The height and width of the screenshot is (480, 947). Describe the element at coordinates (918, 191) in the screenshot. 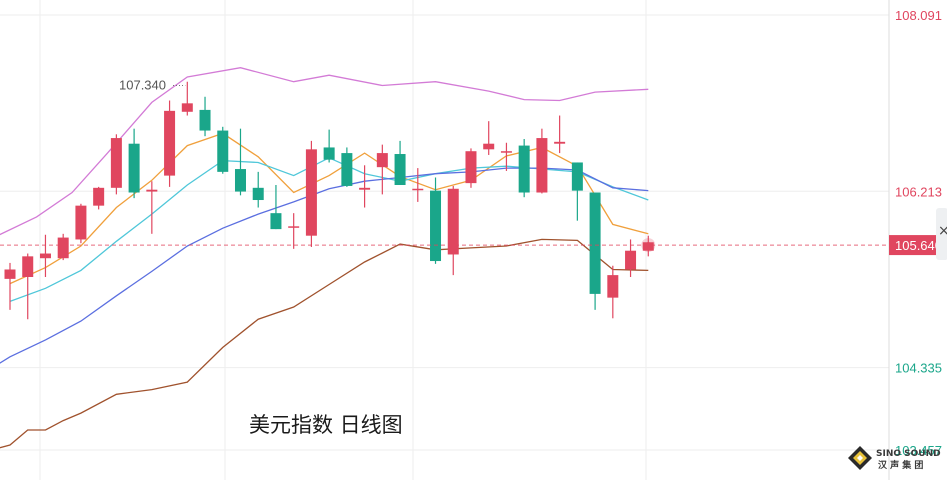

I see `y-tick-label: 106.213` at that location.